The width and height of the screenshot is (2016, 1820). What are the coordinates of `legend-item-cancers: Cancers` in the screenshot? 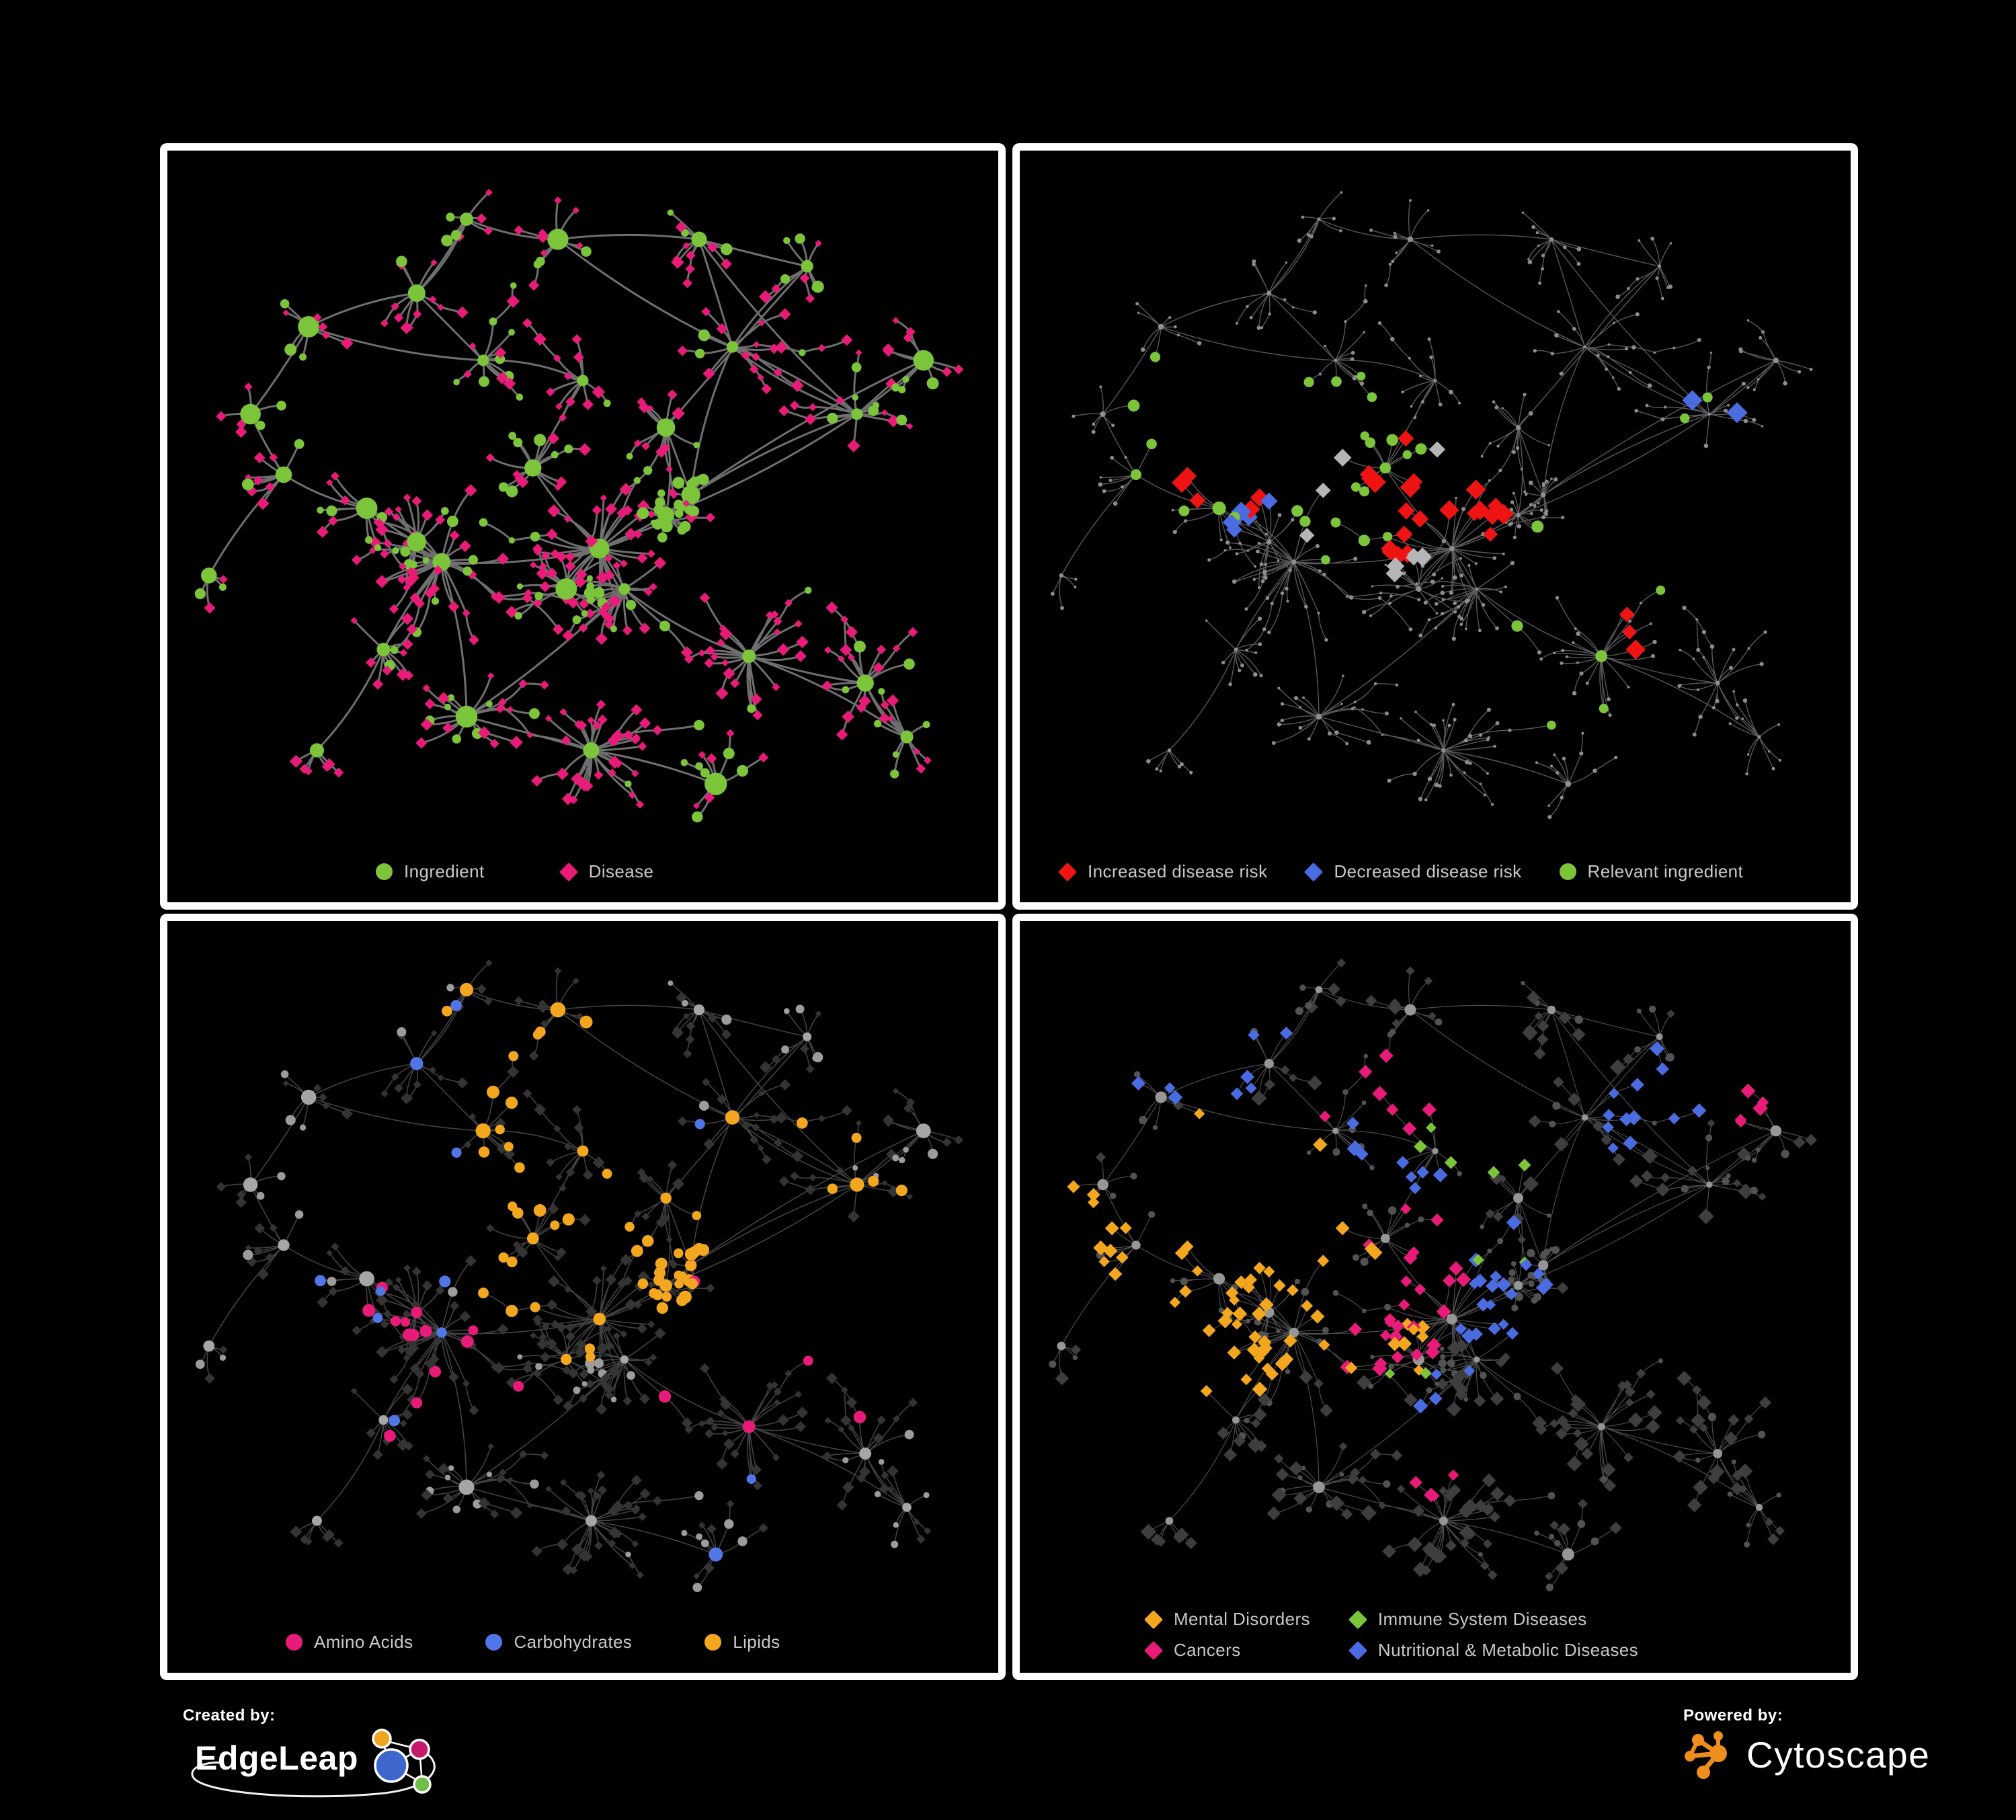 It's located at (1226, 1650).